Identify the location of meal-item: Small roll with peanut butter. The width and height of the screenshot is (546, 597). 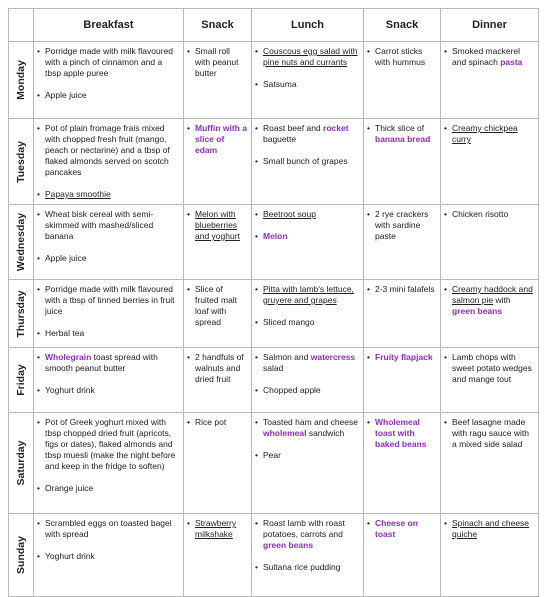
(217, 62).